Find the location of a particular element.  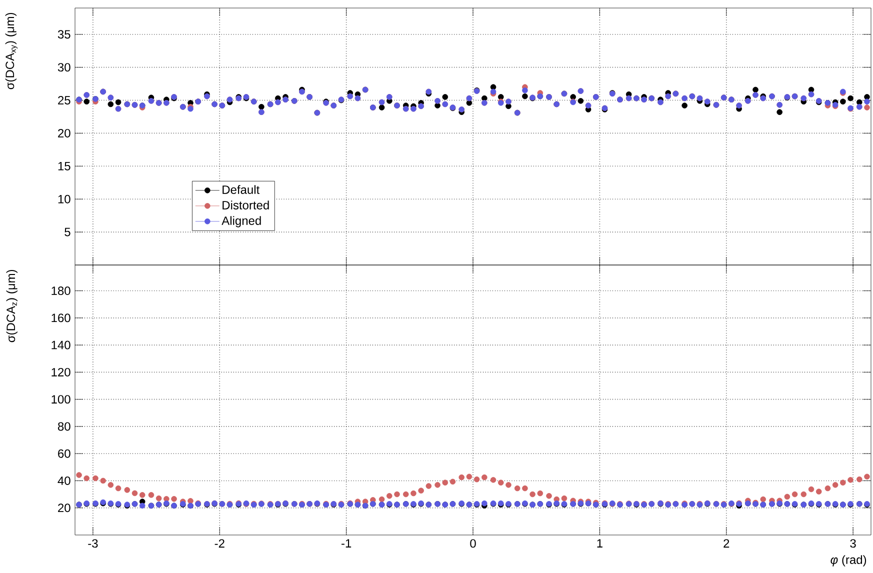

y-tick-label: 80 is located at coordinates (64, 426).